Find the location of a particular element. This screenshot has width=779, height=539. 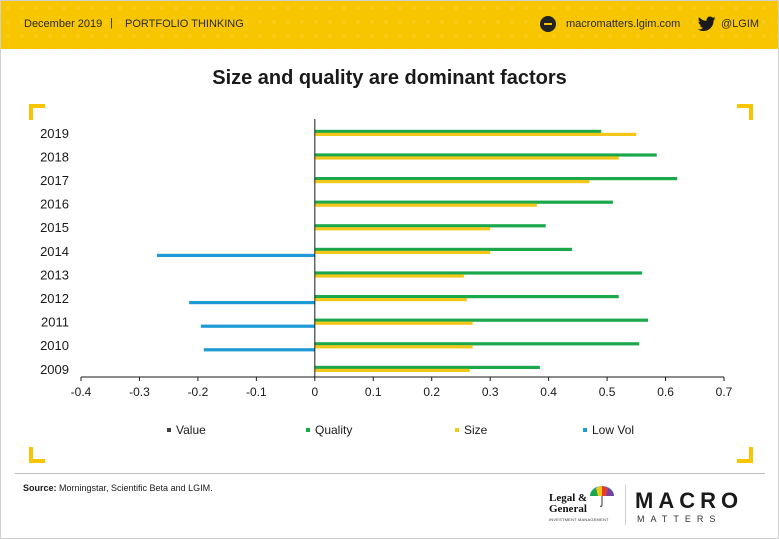

x-tick-label: 0.3 is located at coordinates (490, 392).